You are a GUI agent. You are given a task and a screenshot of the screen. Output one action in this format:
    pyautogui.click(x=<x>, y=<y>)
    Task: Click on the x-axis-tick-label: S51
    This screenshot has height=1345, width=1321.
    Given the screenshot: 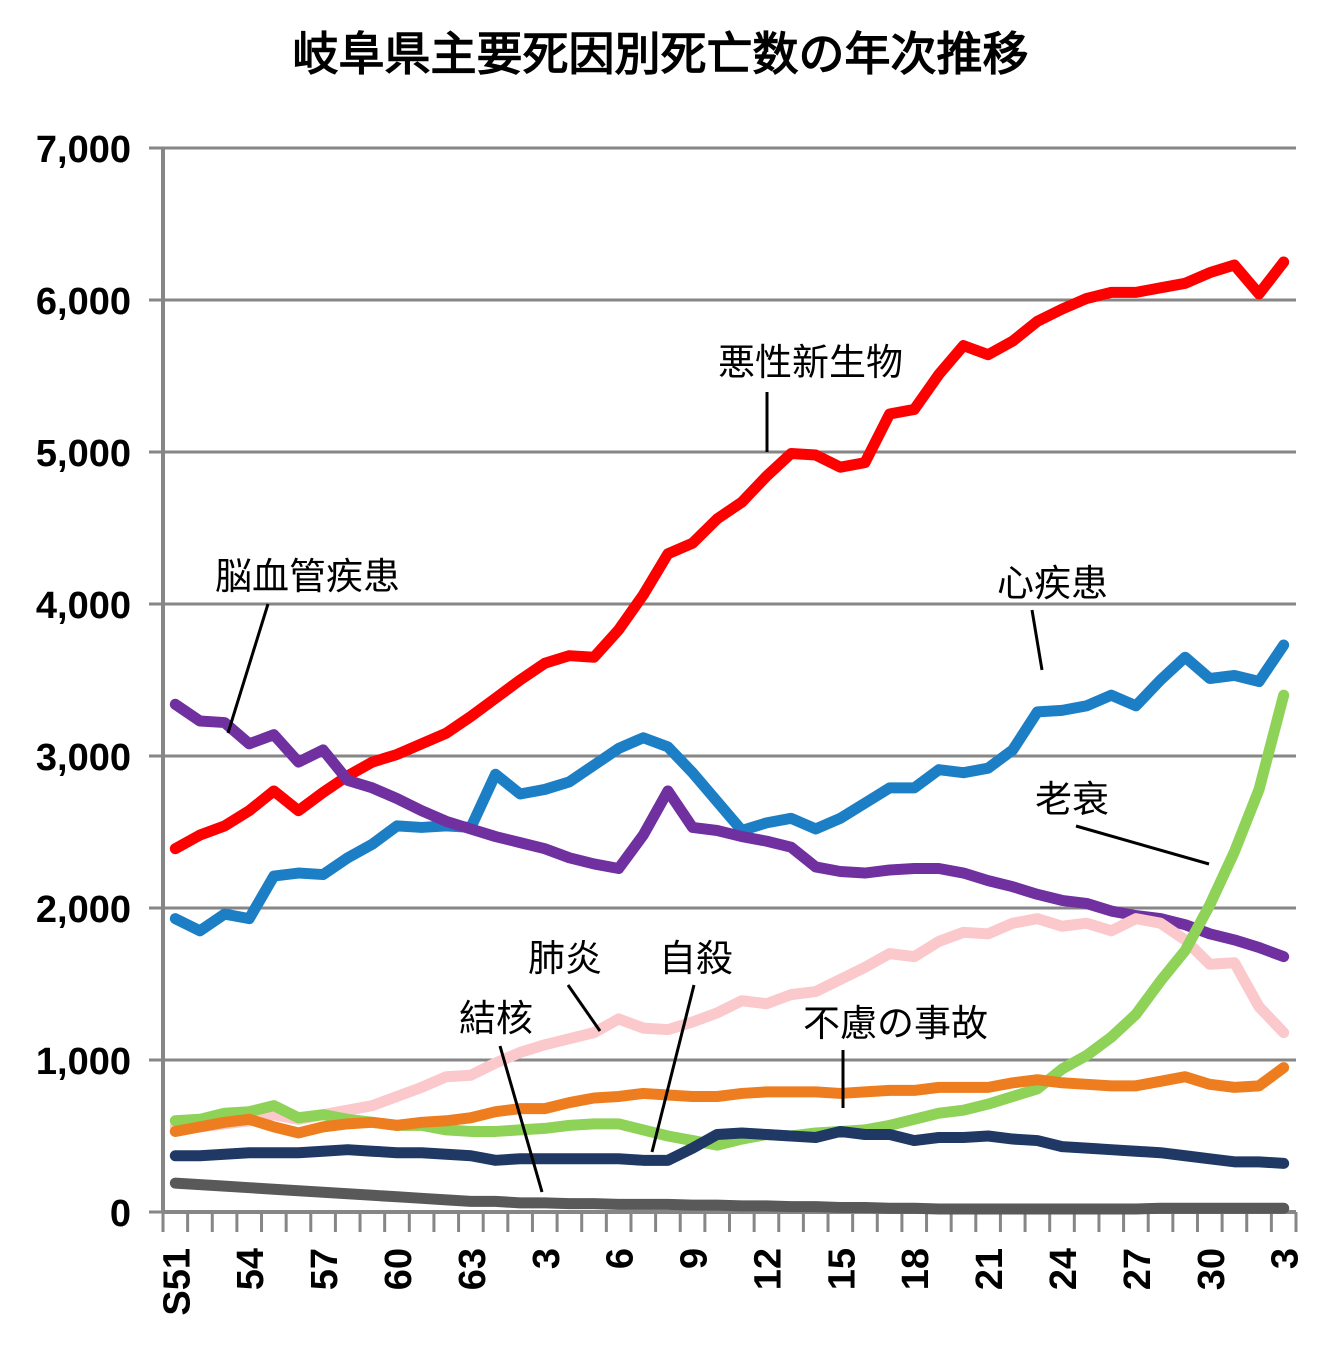 What is the action you would take?
    pyautogui.click(x=177, y=1282)
    